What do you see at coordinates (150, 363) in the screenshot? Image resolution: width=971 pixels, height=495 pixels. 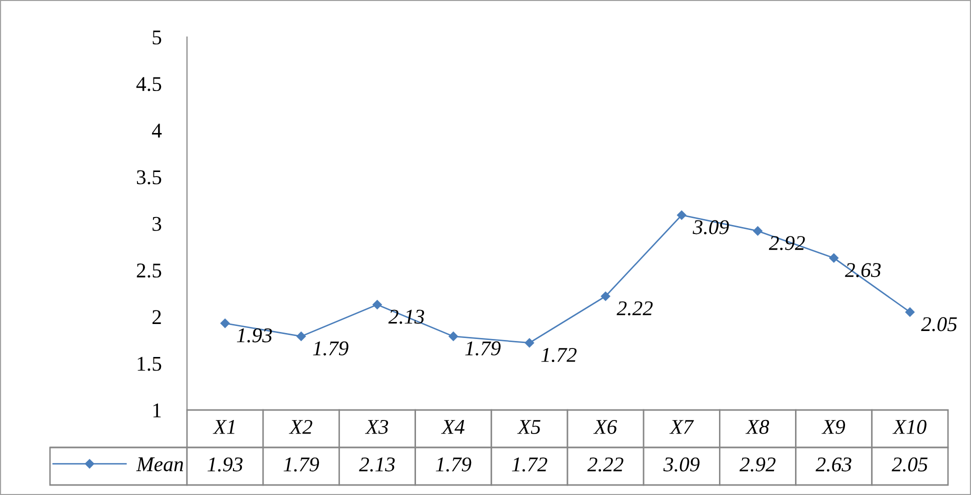 I see `y-tick-label: 1.5` at bounding box center [150, 363].